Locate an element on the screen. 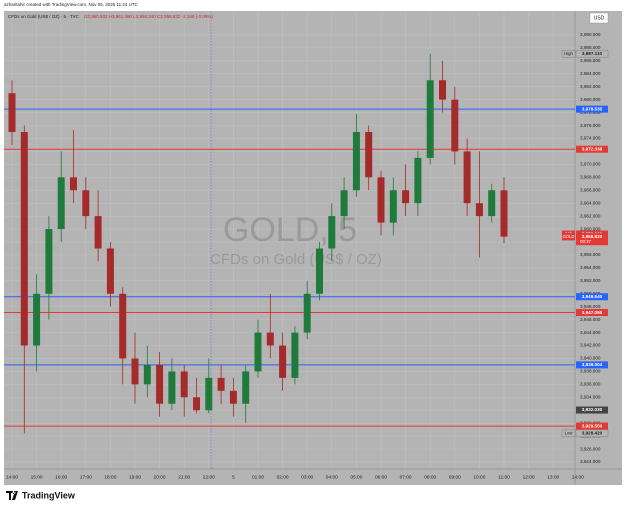 The image size is (625, 514). level-label: 3,929.550 is located at coordinates (592, 425).